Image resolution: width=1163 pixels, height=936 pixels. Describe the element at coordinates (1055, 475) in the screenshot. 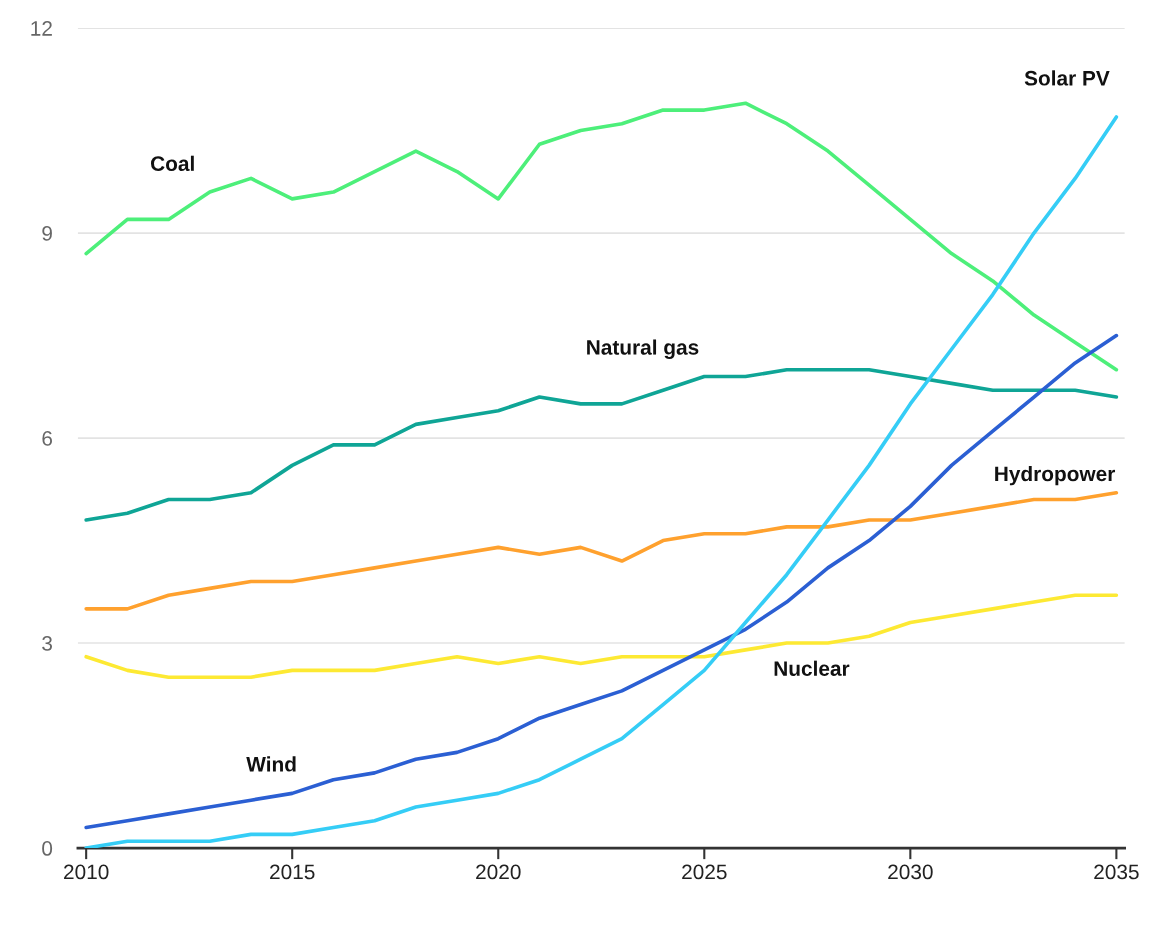

I see `series-label: Hydropower` at that location.